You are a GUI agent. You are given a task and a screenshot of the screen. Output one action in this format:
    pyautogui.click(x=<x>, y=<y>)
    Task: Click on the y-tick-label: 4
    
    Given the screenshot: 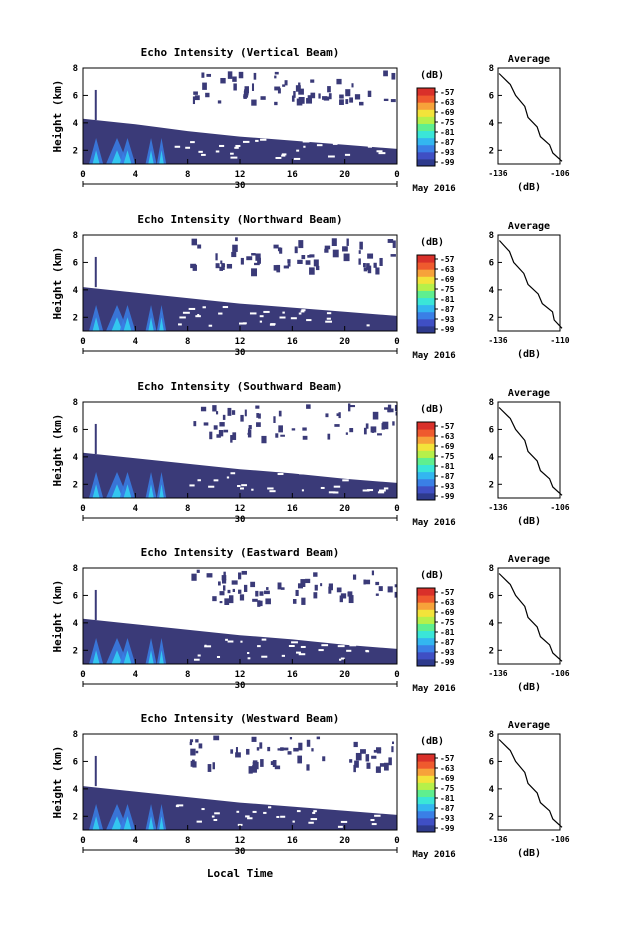 What is the action you would take?
    pyautogui.click(x=76, y=790)
    